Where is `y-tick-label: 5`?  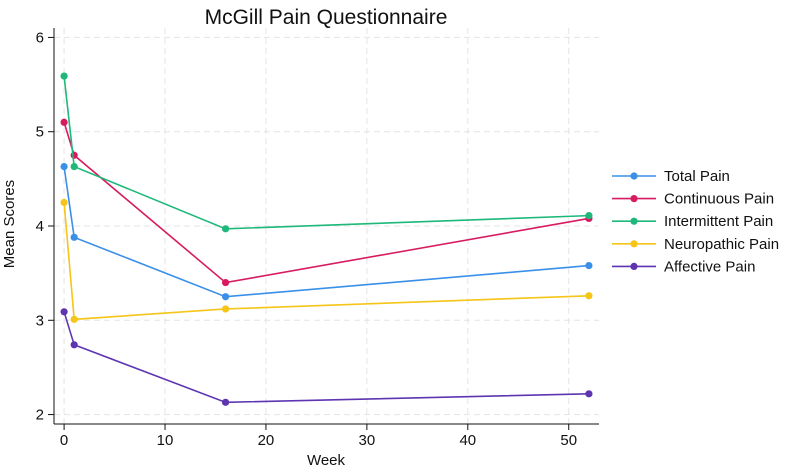 y-tick-label: 5 is located at coordinates (40, 132).